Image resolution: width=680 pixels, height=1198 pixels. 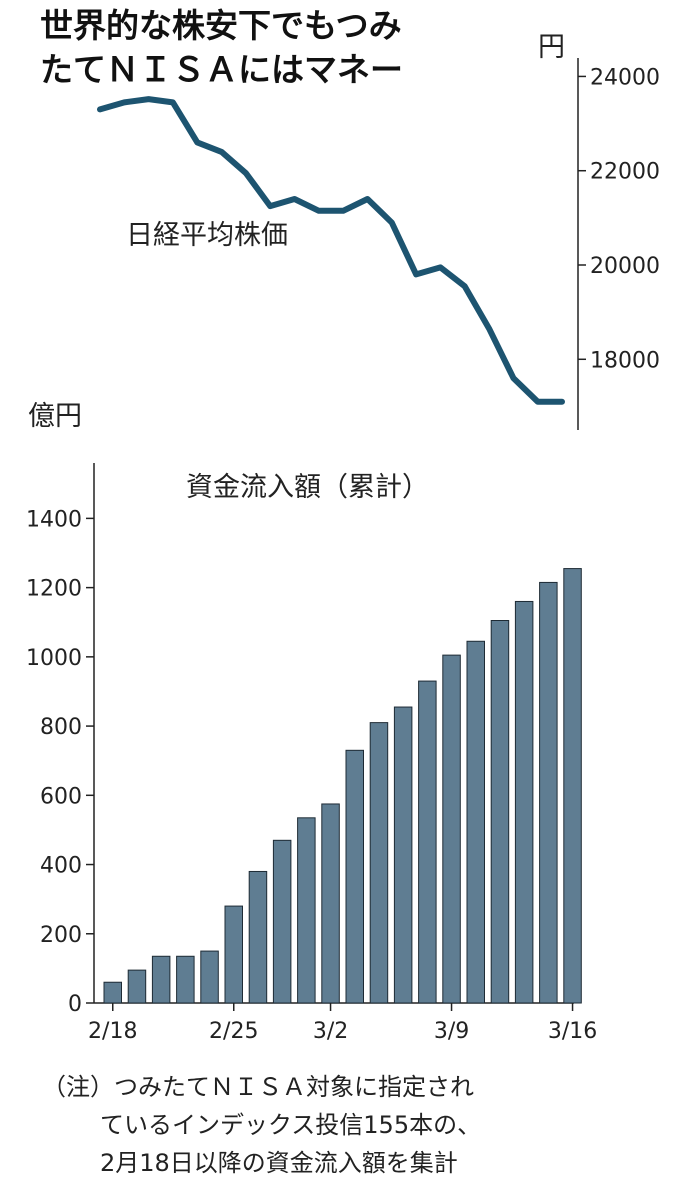 What do you see at coordinates (55, 416) in the screenshot?
I see `bar-chart-unit-label: 億円` at bounding box center [55, 416].